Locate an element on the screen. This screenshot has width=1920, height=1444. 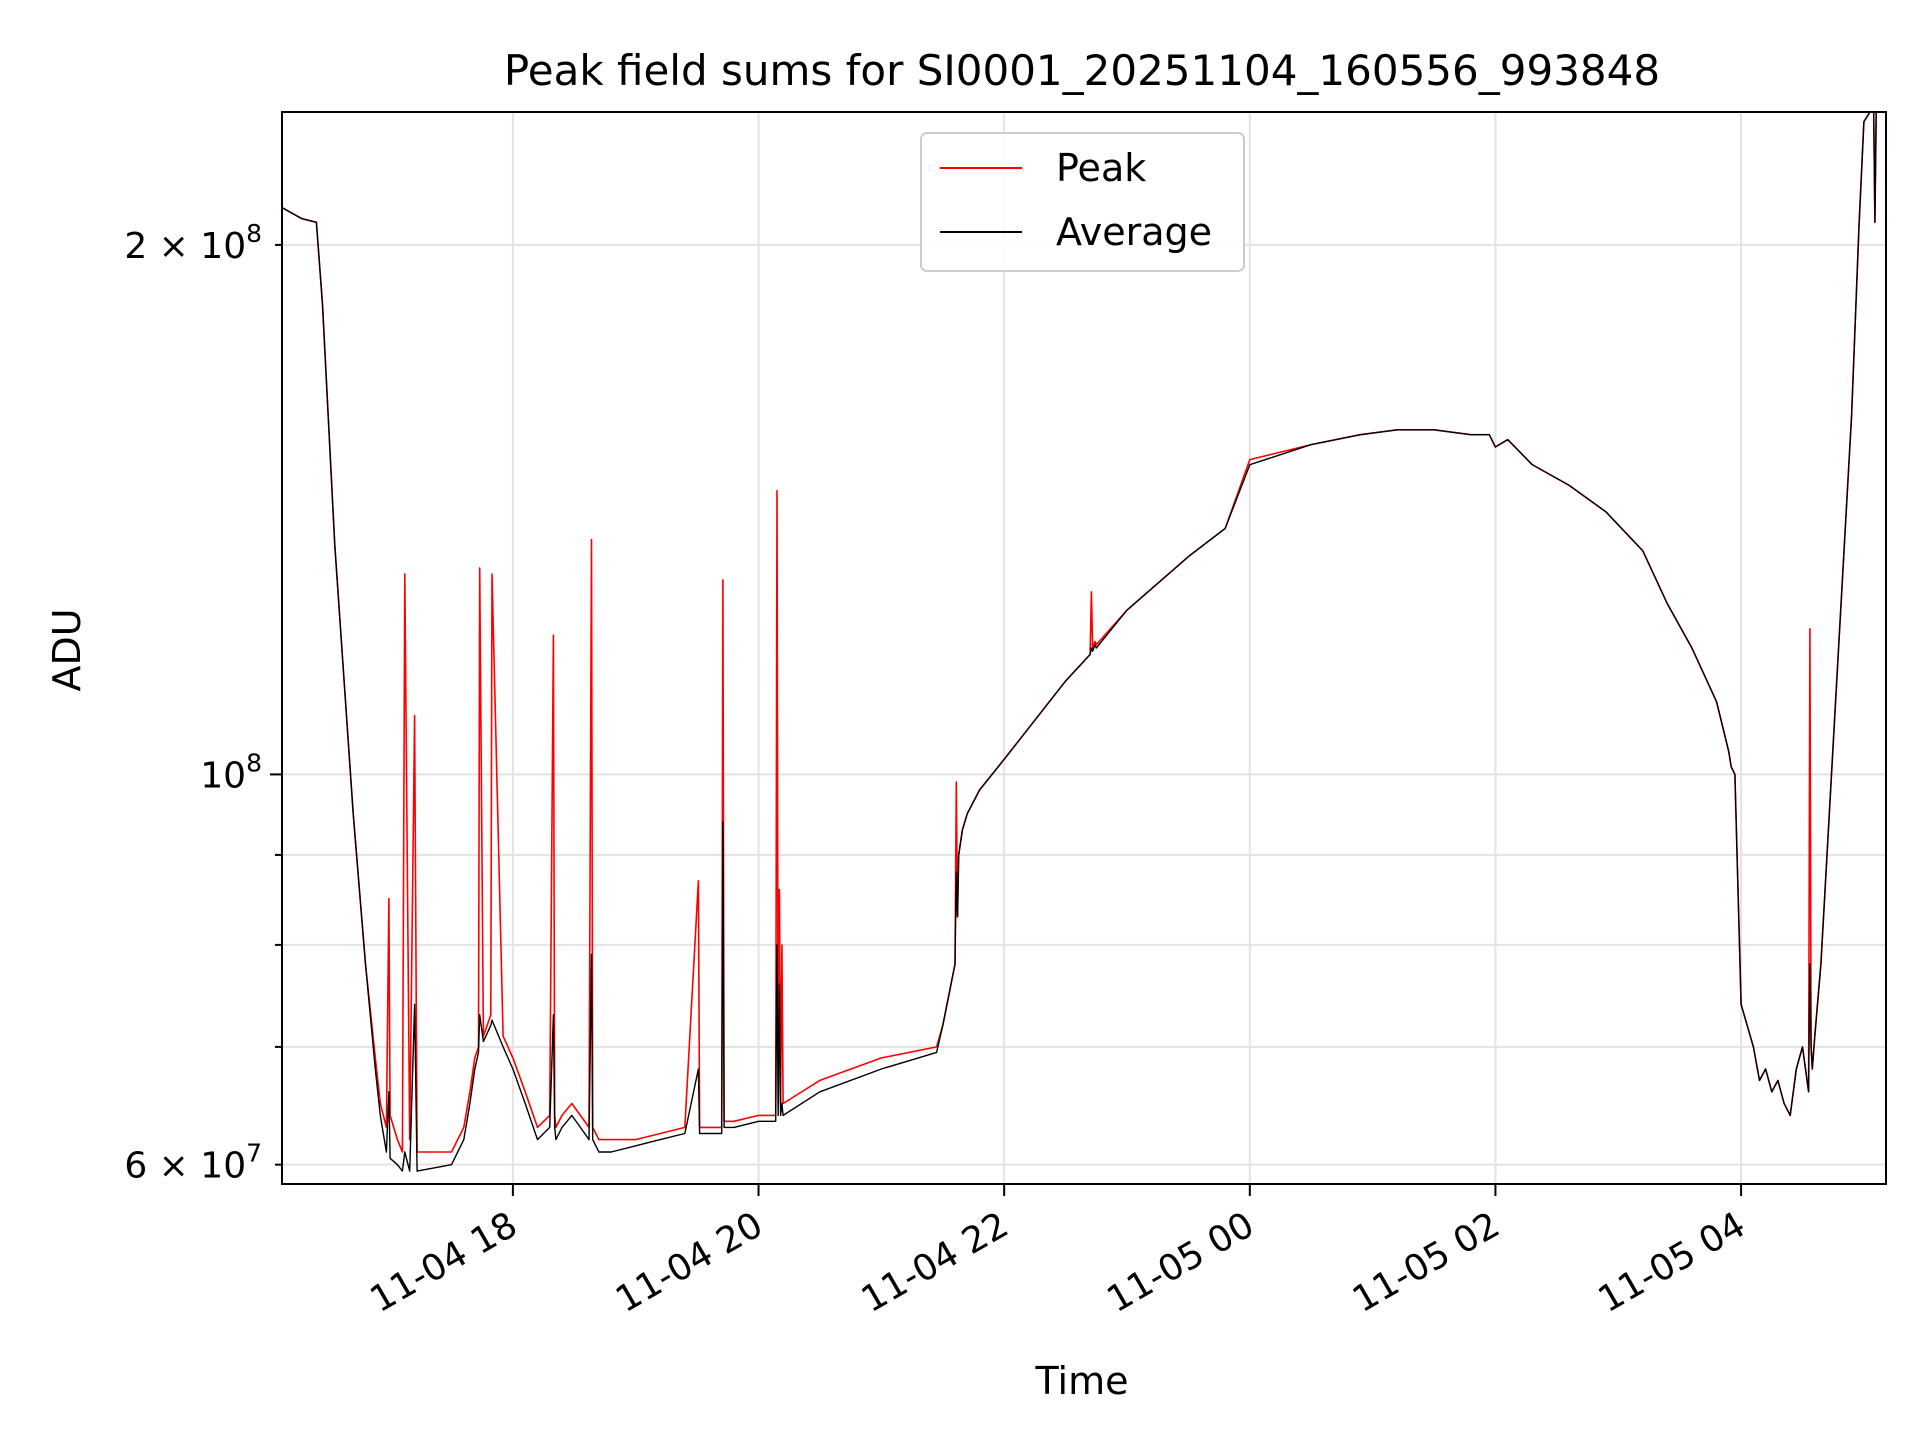
y-tick-label: 2 × 108 is located at coordinates (193, 243).